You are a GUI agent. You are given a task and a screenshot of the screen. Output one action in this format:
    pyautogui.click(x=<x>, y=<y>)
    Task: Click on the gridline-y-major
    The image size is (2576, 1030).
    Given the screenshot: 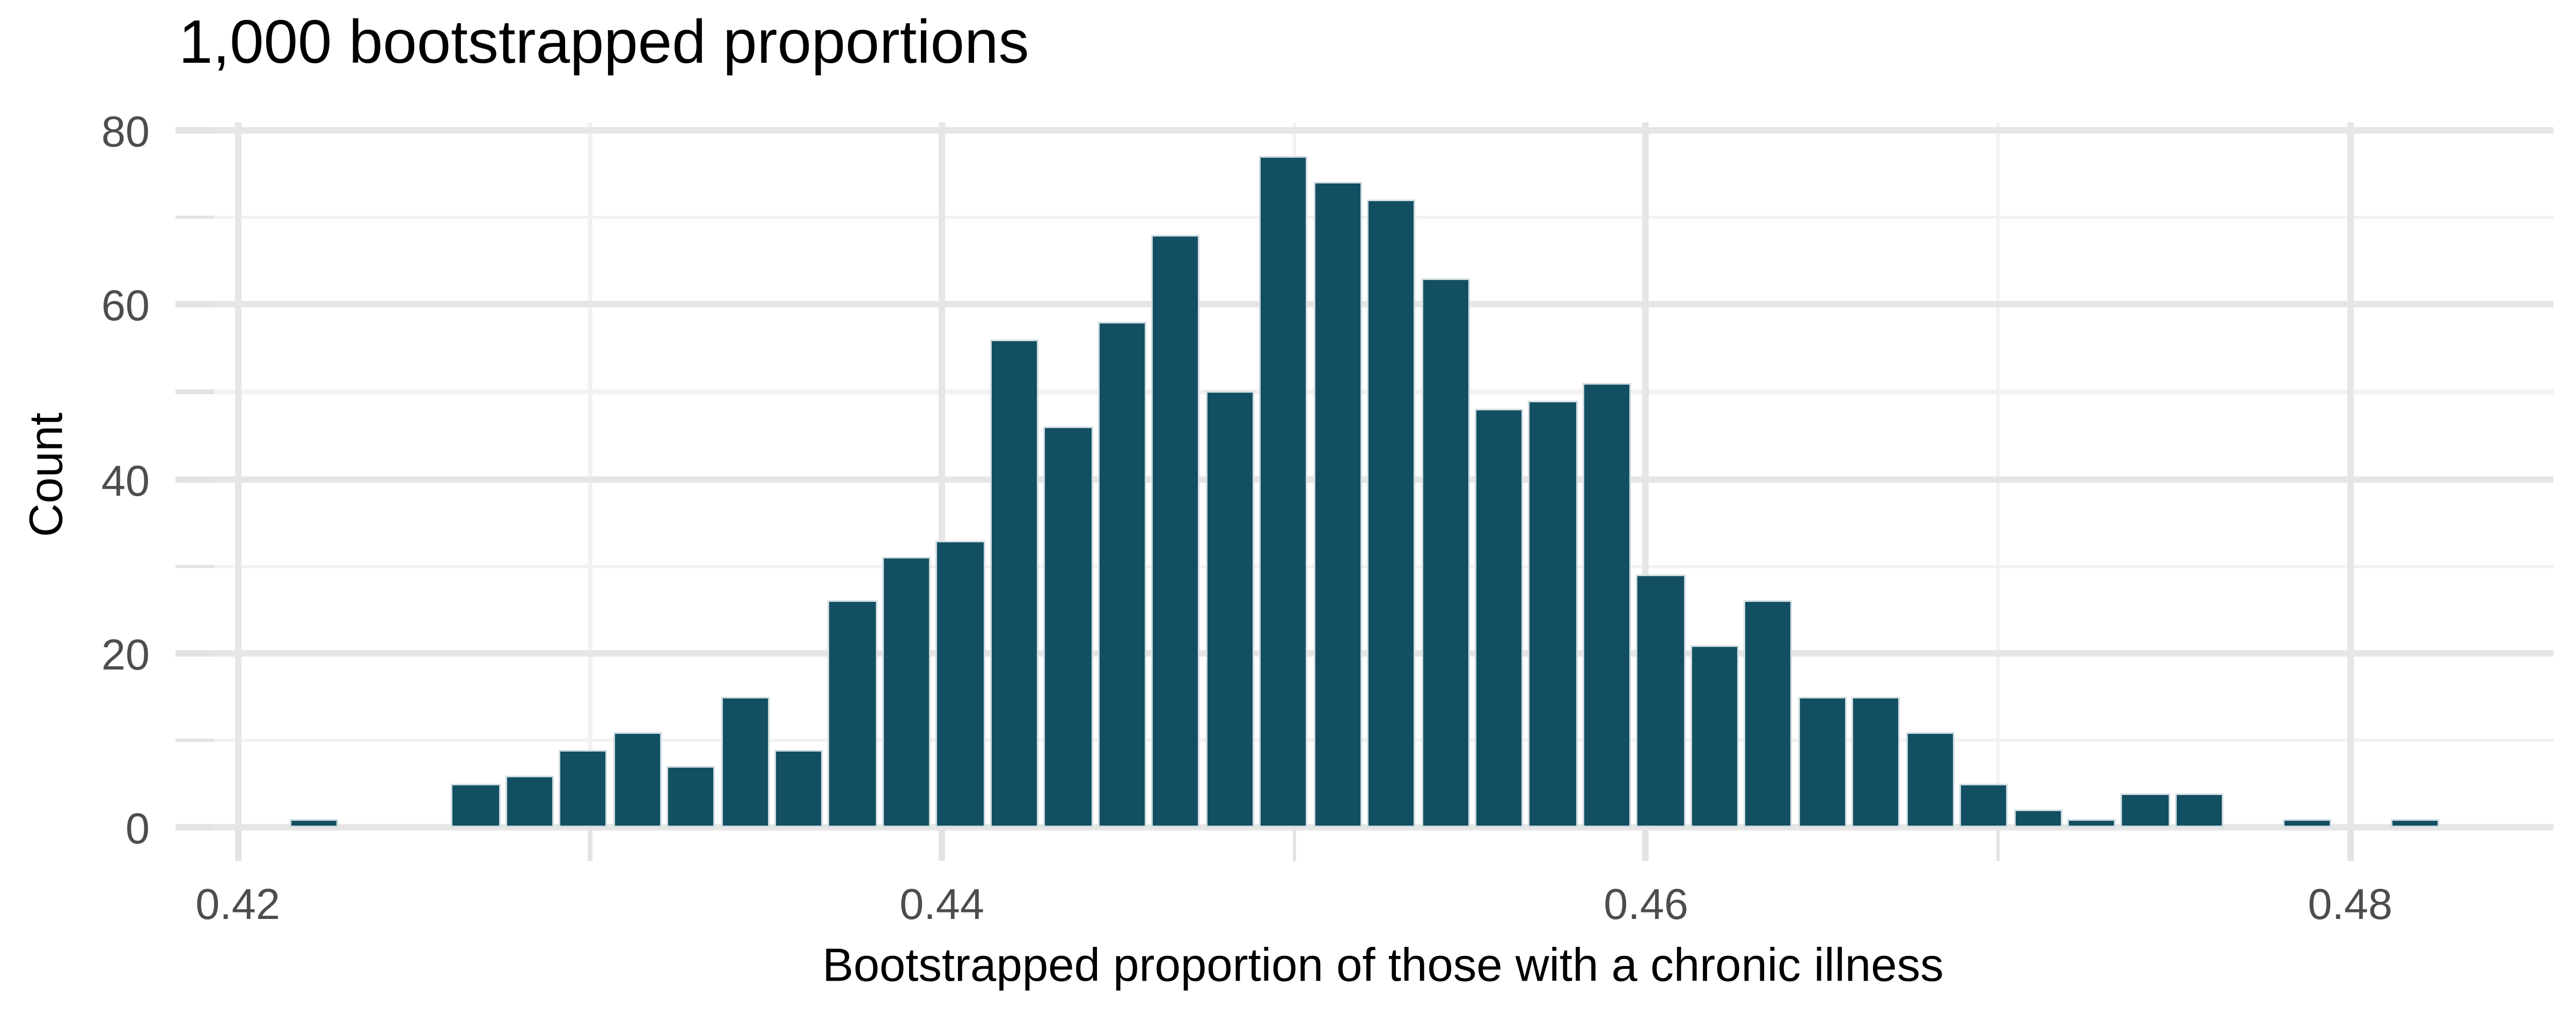 What is the action you would take?
    pyautogui.click(x=1383, y=131)
    